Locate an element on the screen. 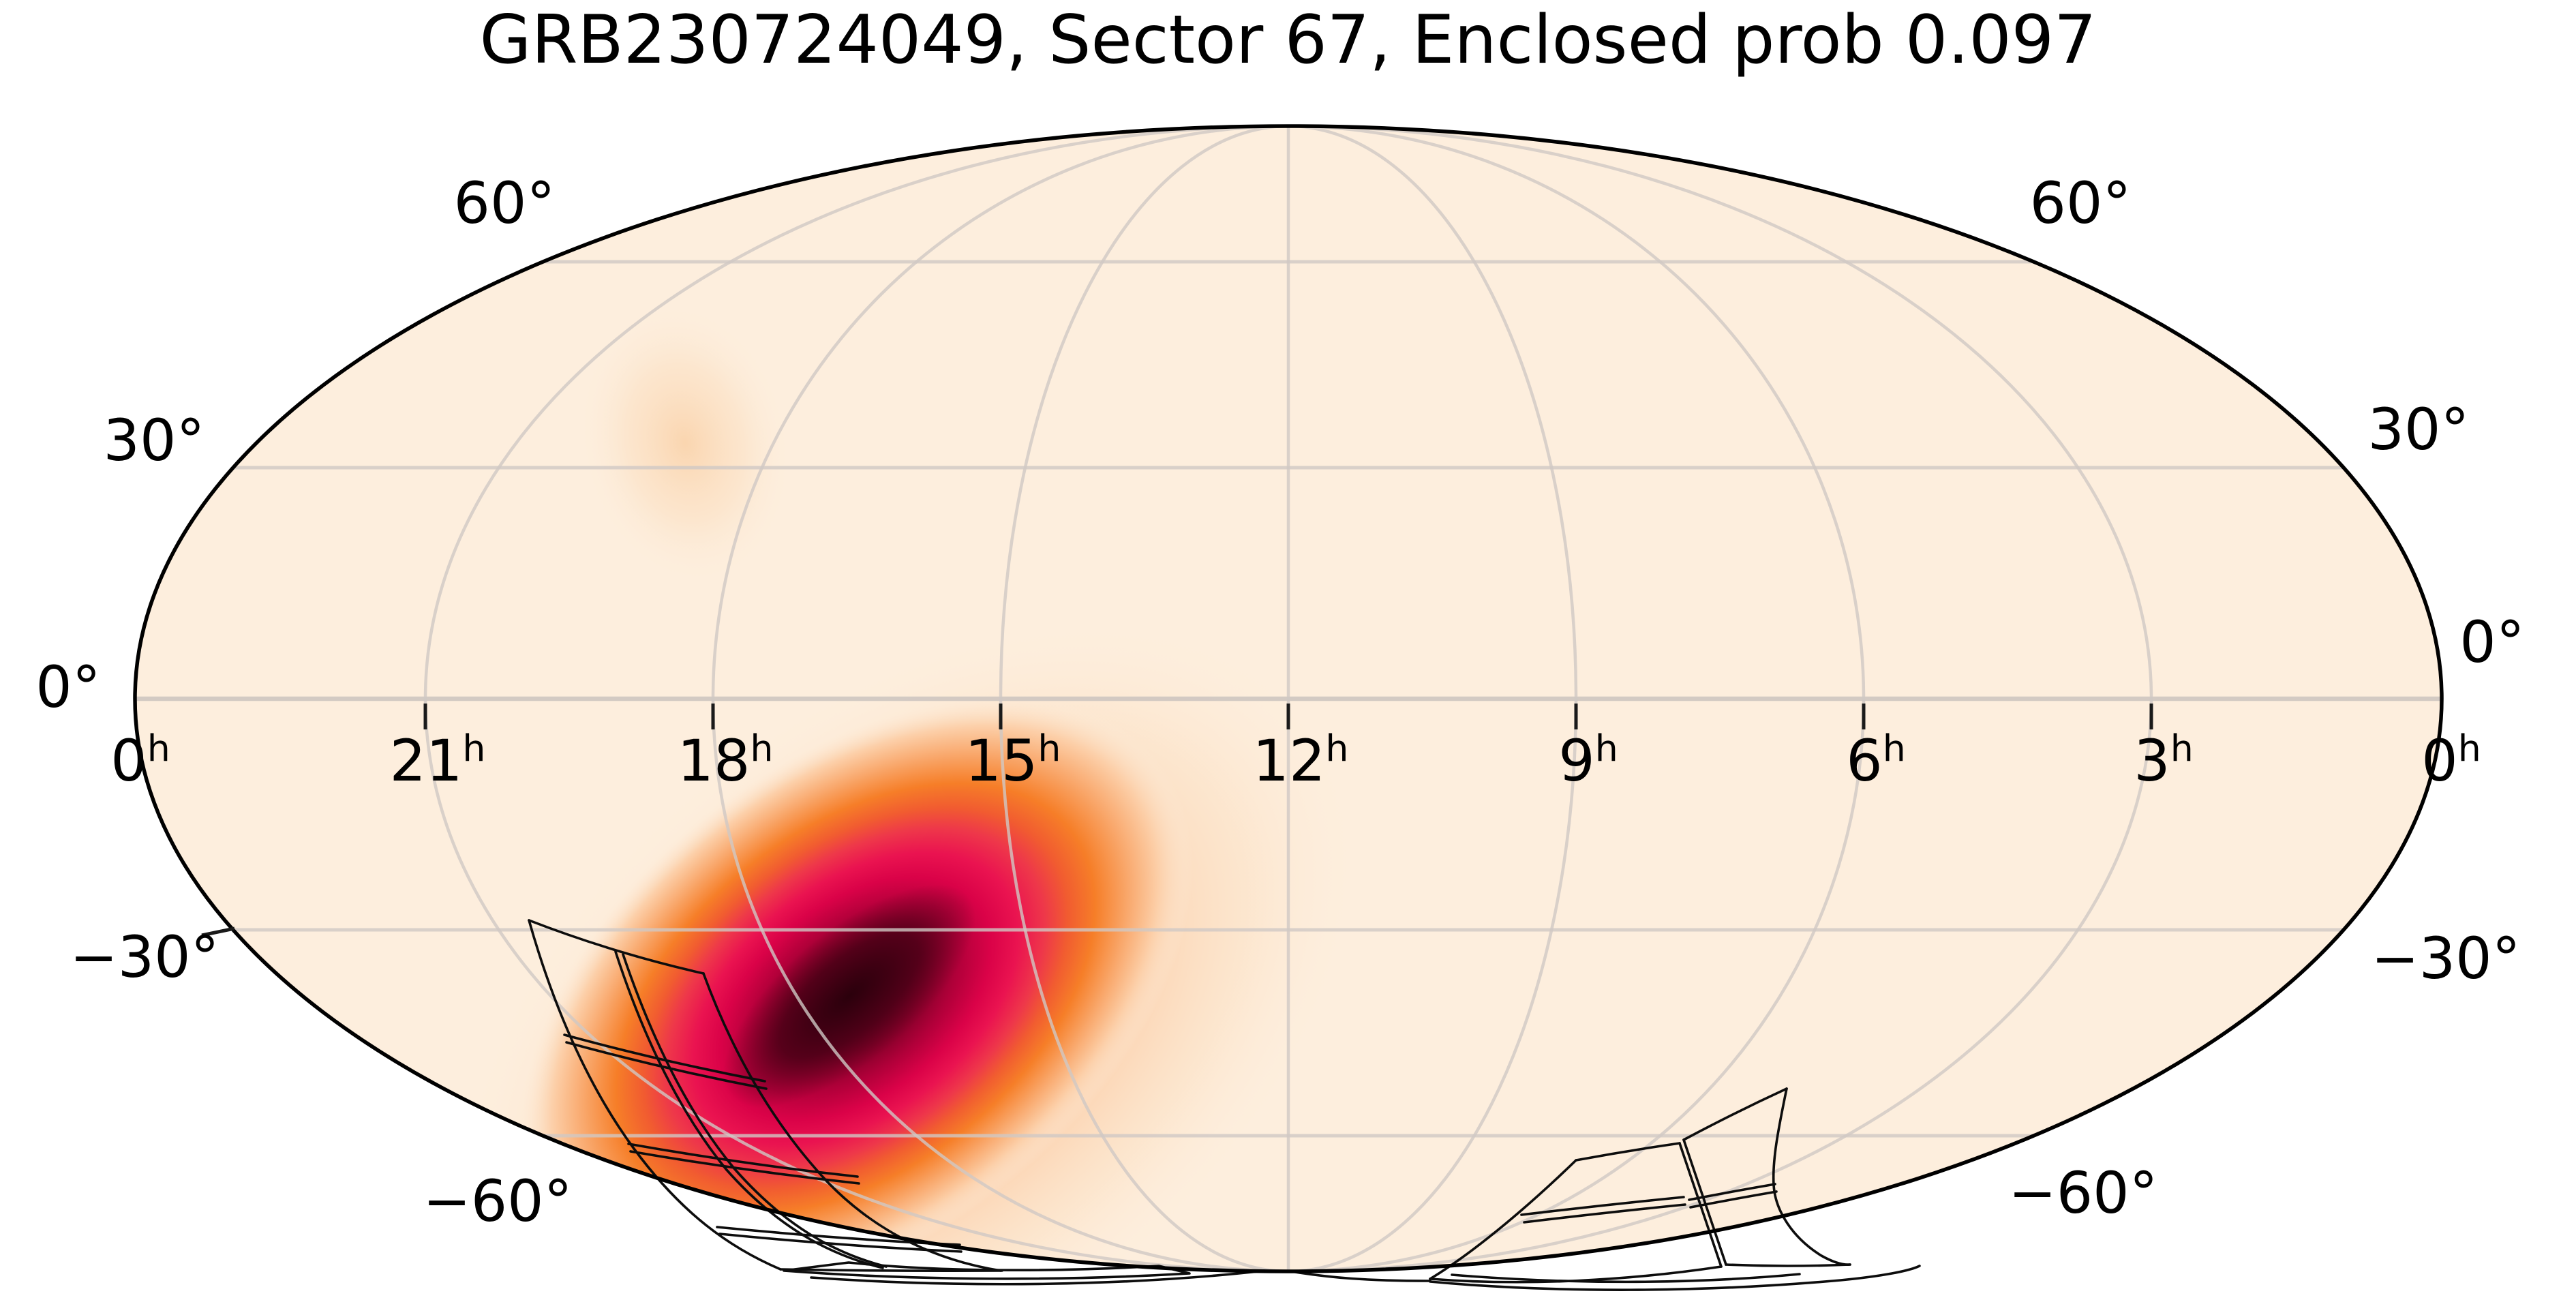  ra-value: 21 is located at coordinates (426, 760).